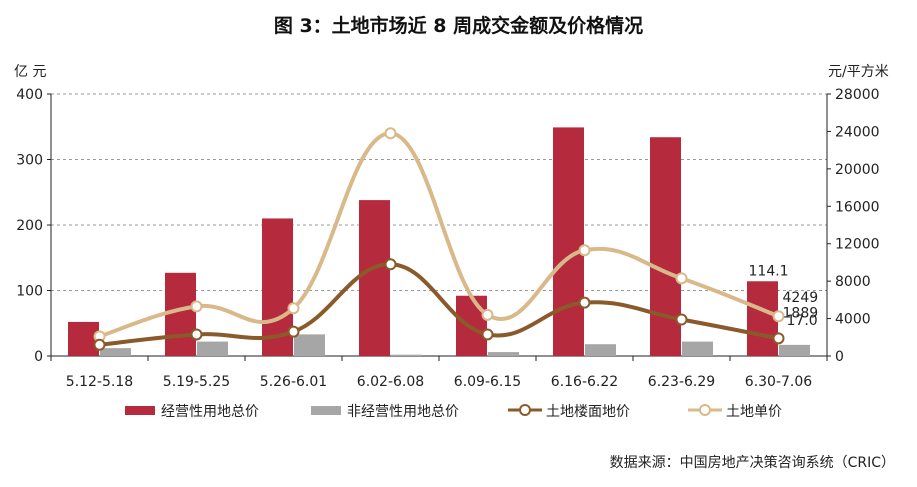 The width and height of the screenshot is (917, 487). Describe the element at coordinates (29, 226) in the screenshot. I see `left-tick-label: 200` at that location.